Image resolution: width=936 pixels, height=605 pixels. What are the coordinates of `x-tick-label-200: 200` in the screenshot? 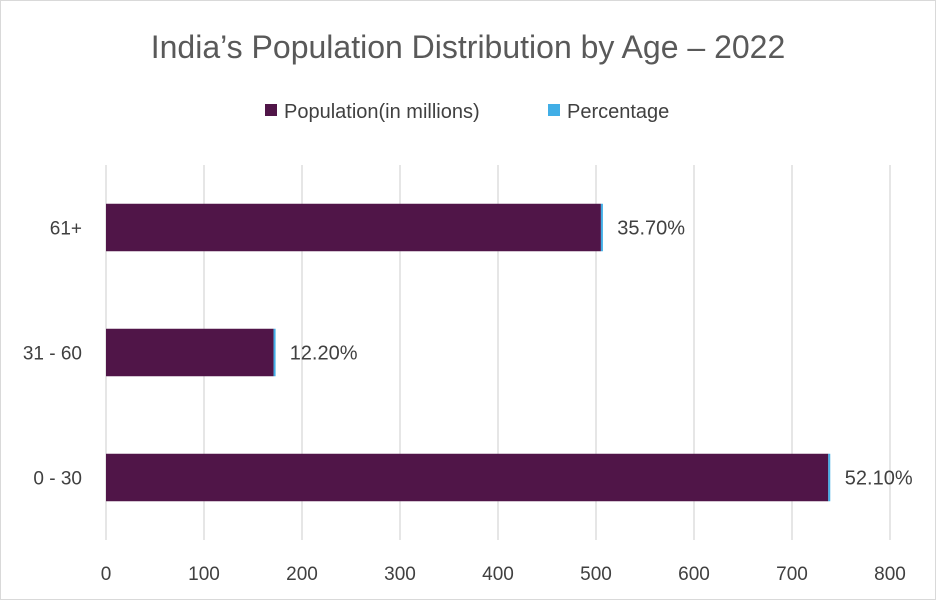 It's located at (302, 574).